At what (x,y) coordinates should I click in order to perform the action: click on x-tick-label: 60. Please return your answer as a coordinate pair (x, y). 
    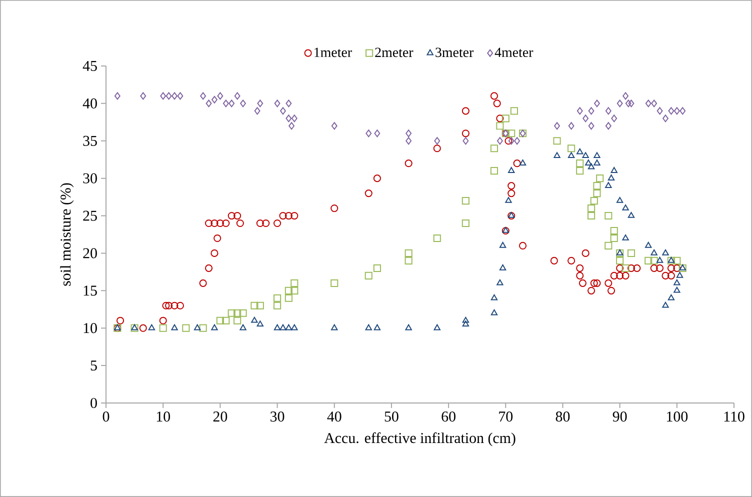
    Looking at the image, I should click on (449, 417).